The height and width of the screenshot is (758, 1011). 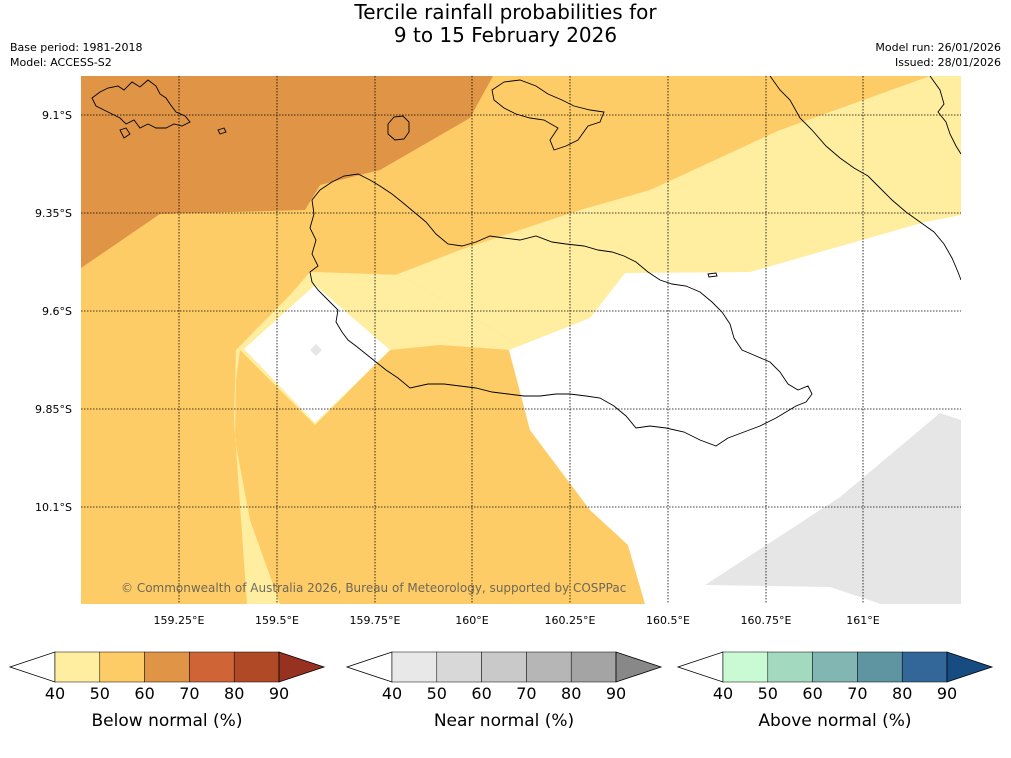 I want to click on issued-date: Issued: 28/01/2026, so click(x=947, y=62).